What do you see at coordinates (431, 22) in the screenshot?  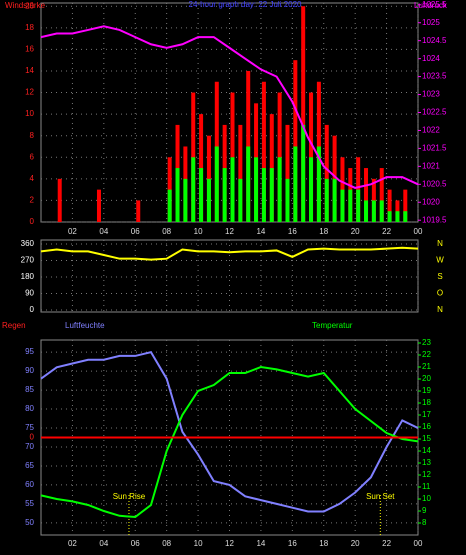 I see `y2ticks-label: 1025` at bounding box center [431, 22].